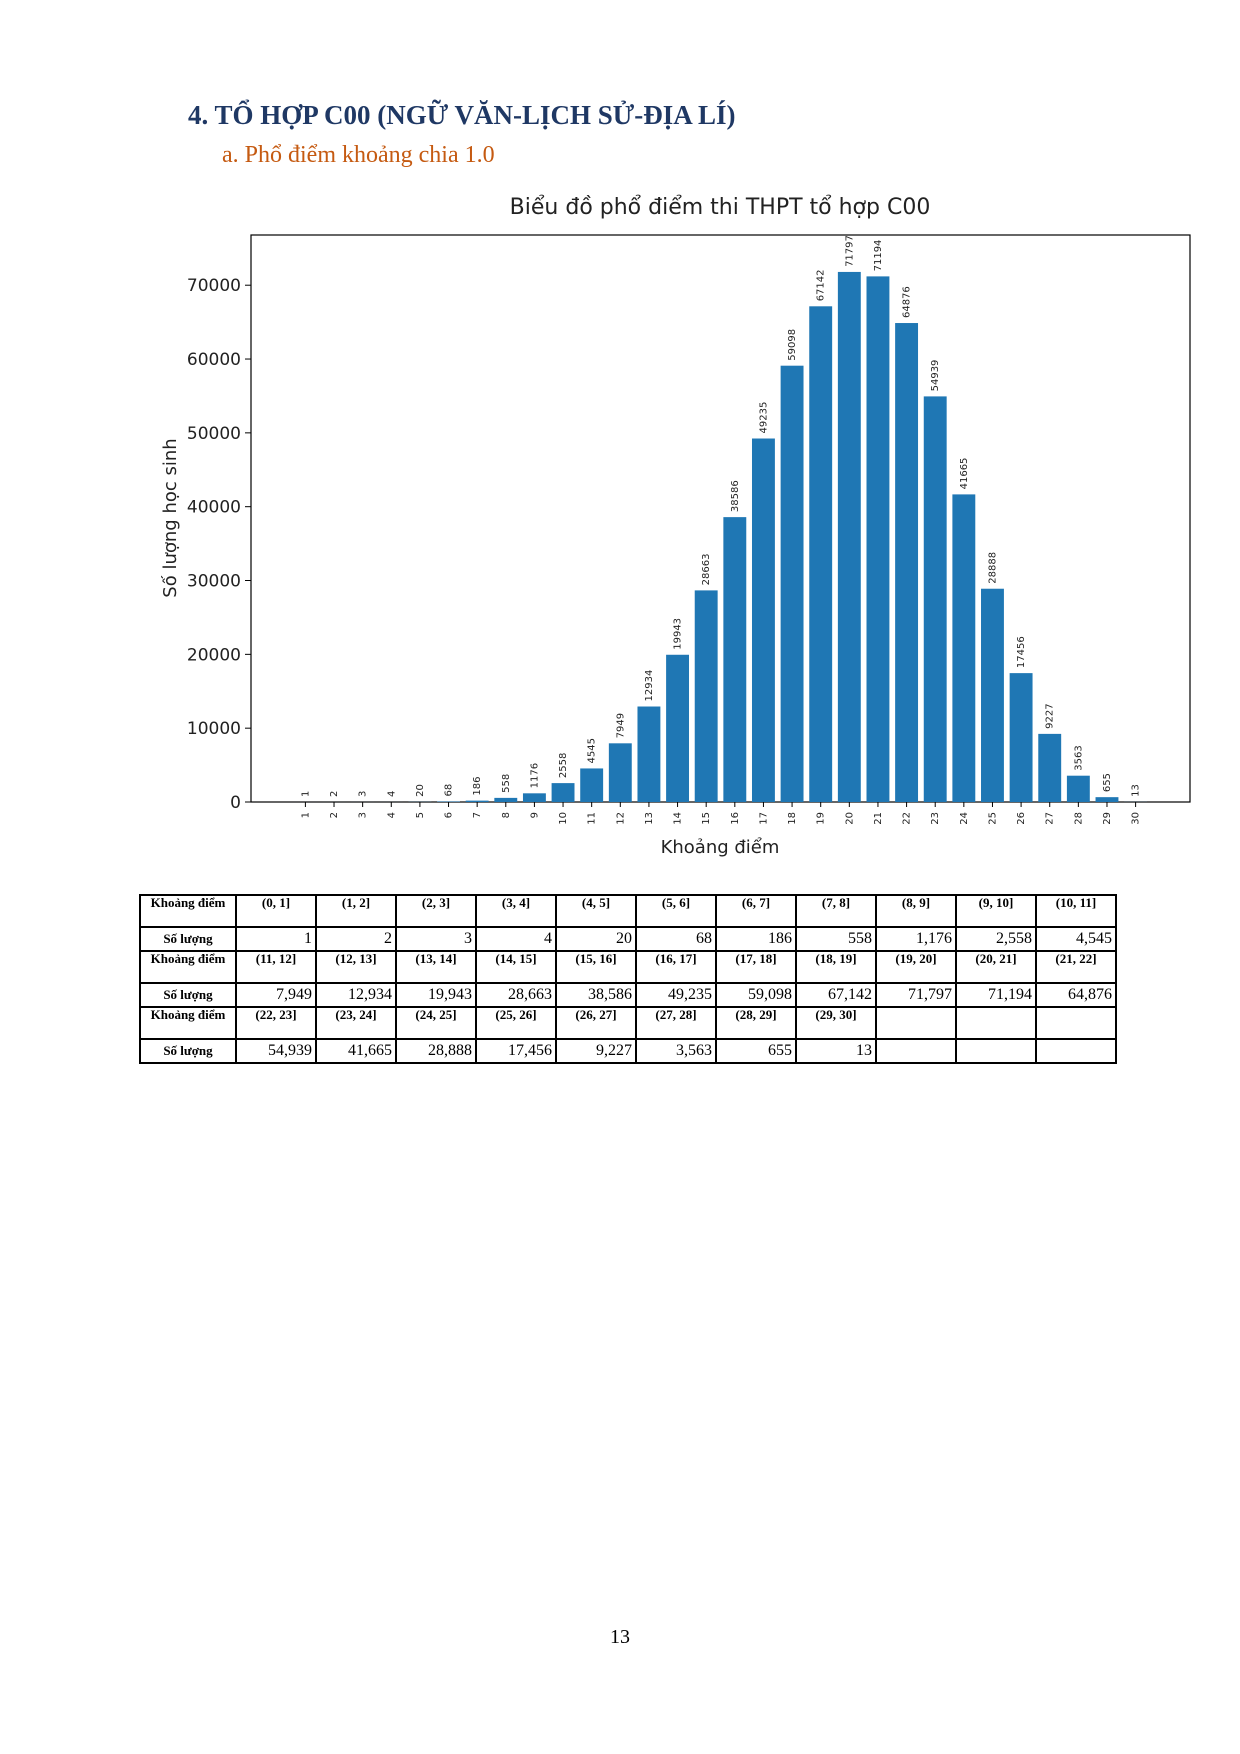 Image resolution: width=1240 pixels, height=1754 pixels. I want to click on value-label: 2, so click(334, 794).